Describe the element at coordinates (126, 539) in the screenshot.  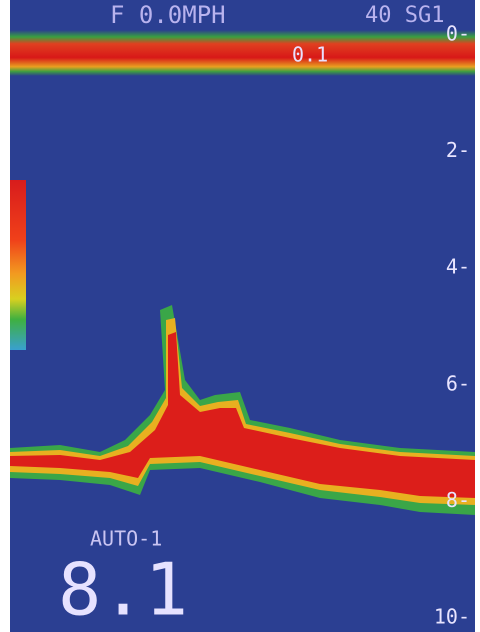
I see `mode-label: AUTO-1` at that location.